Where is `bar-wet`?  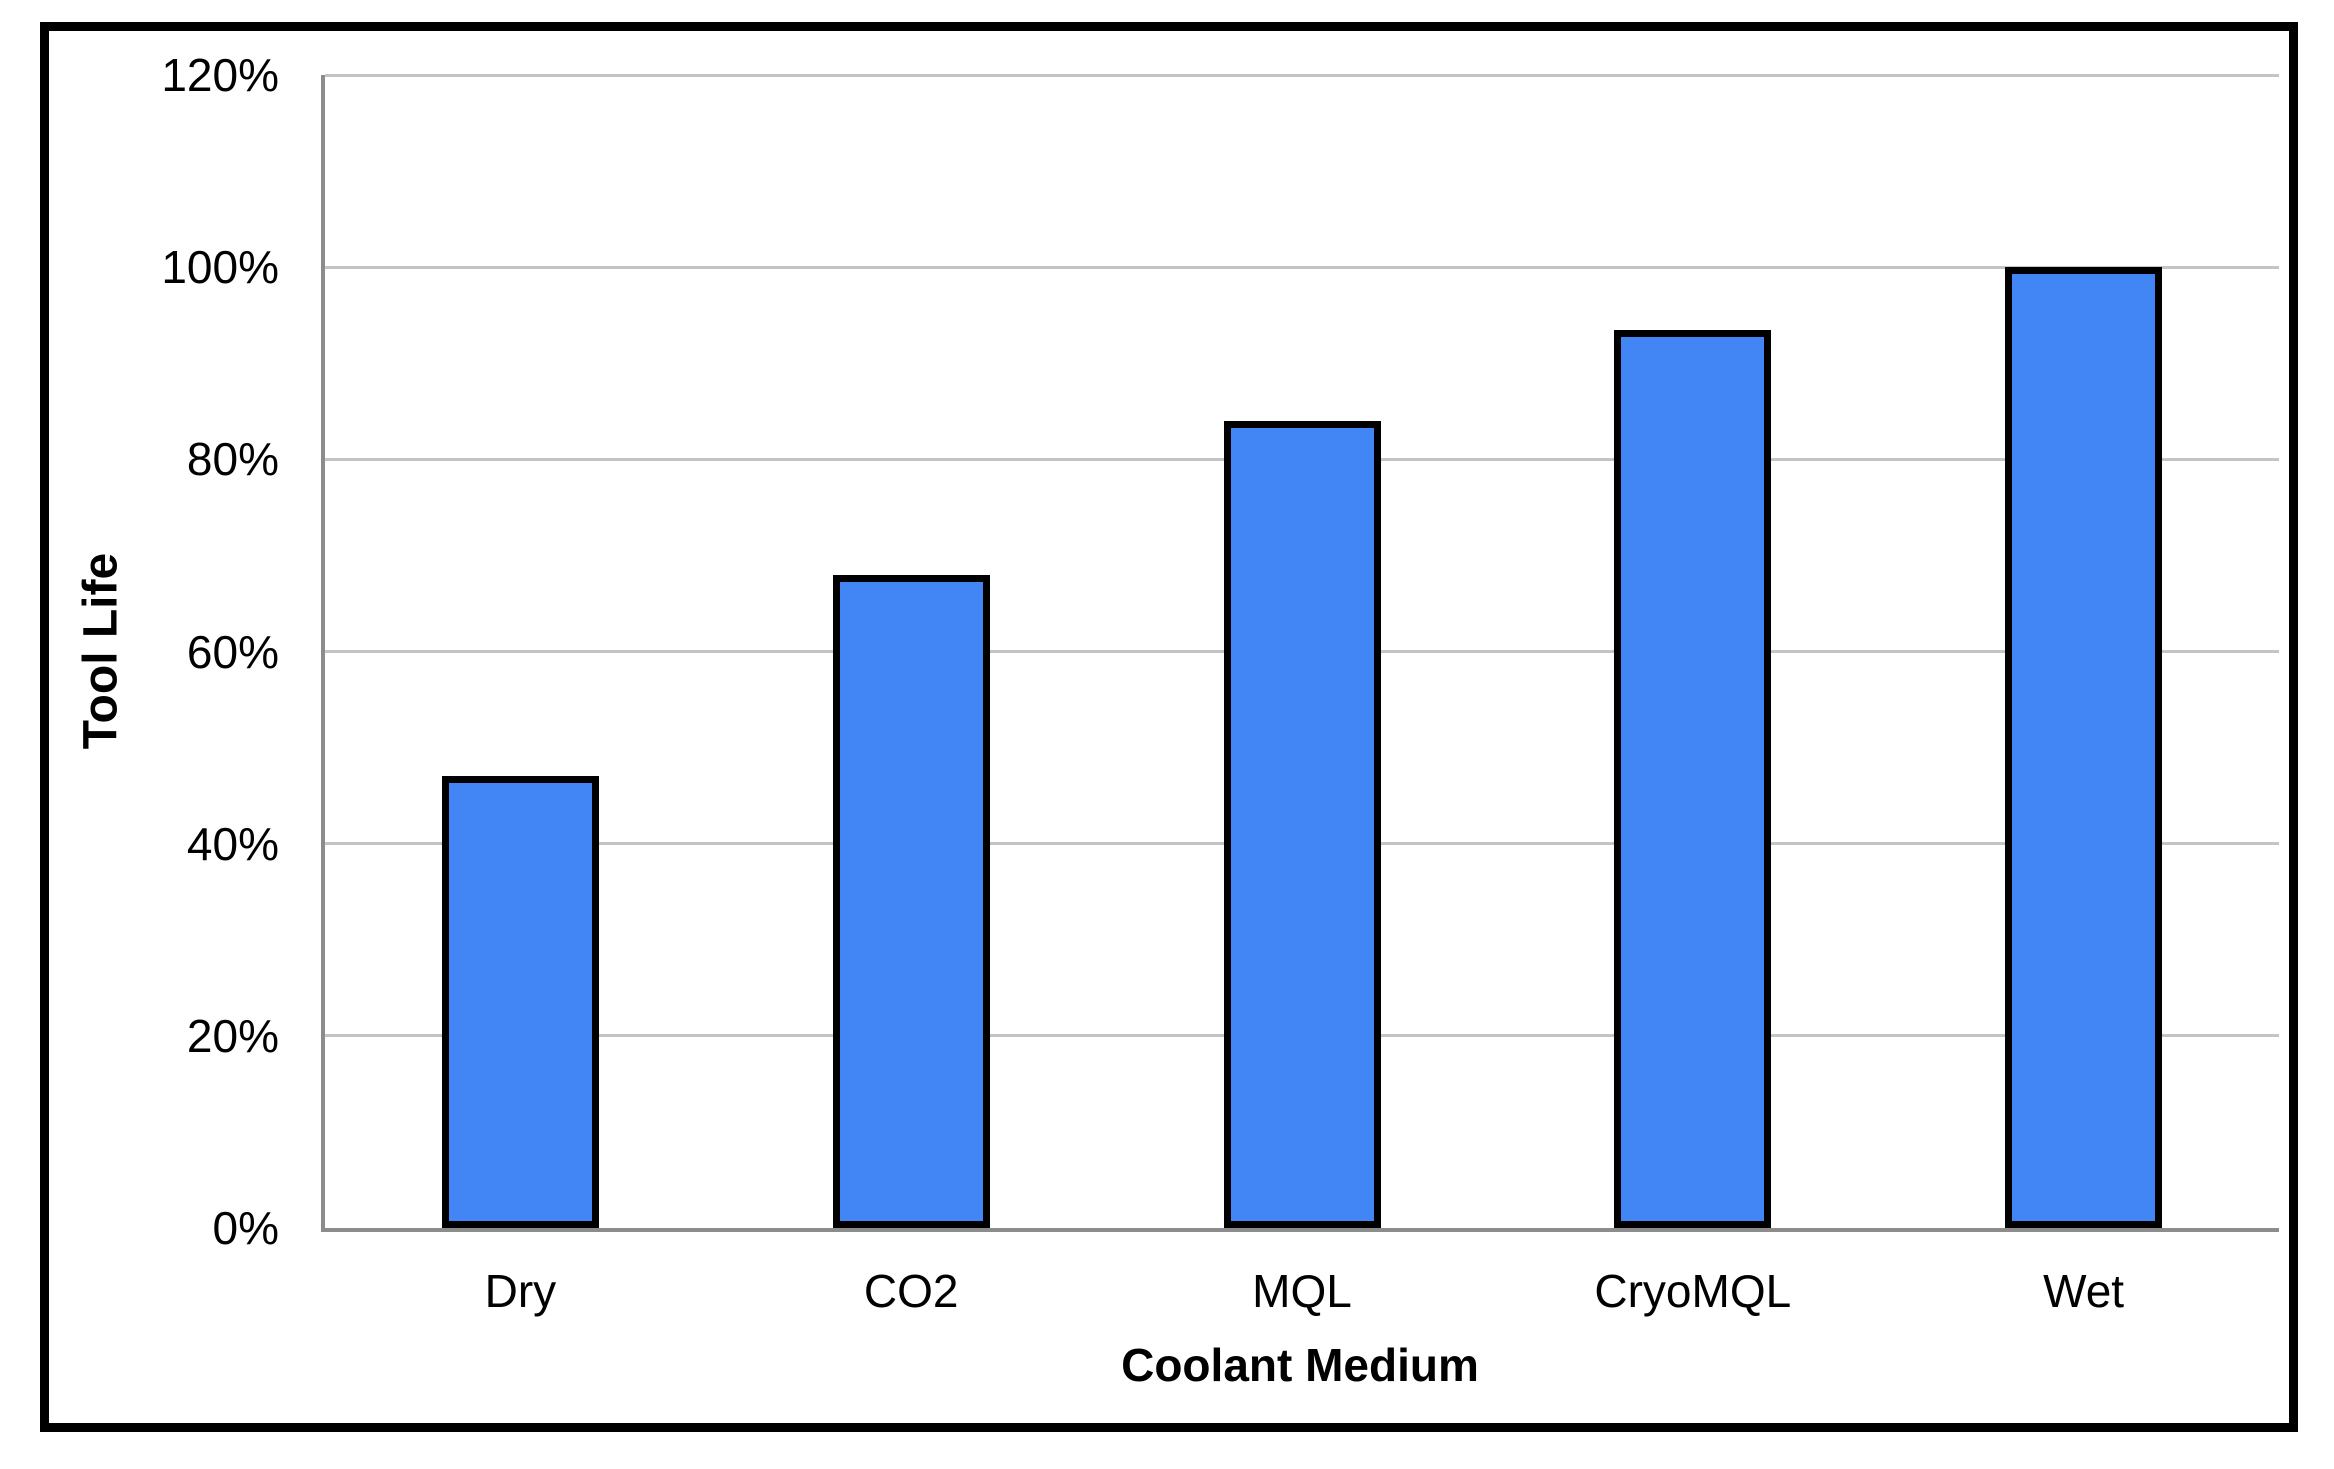
bar-wet is located at coordinates (2084, 747).